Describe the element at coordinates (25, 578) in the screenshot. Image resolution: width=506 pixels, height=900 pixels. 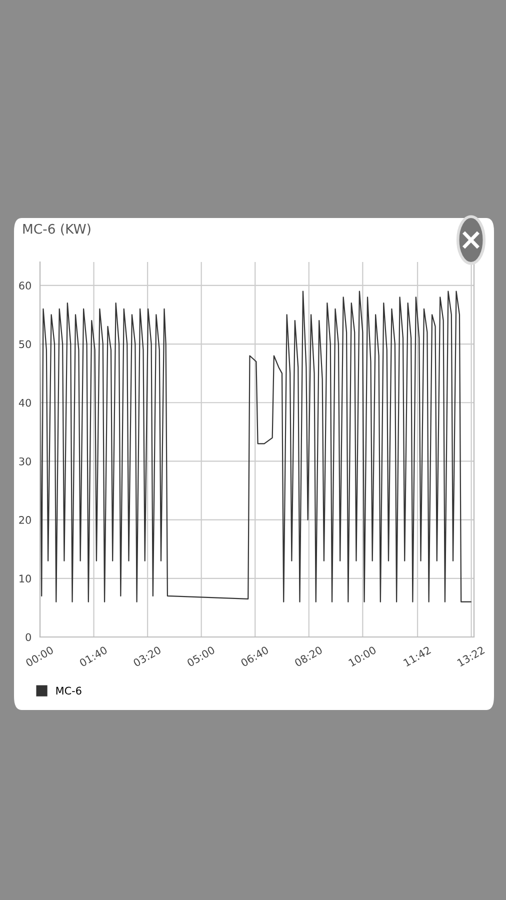
I see `y-tick-label: 10` at that location.